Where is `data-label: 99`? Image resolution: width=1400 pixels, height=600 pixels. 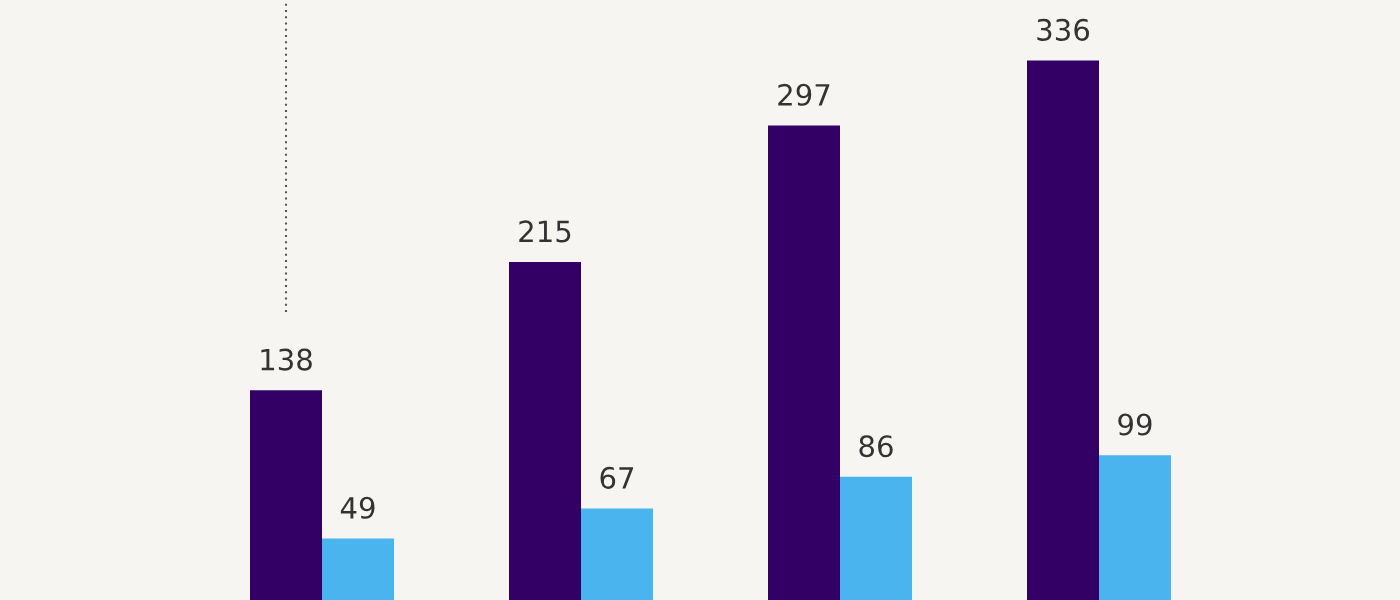 data-label: 99 is located at coordinates (1135, 424).